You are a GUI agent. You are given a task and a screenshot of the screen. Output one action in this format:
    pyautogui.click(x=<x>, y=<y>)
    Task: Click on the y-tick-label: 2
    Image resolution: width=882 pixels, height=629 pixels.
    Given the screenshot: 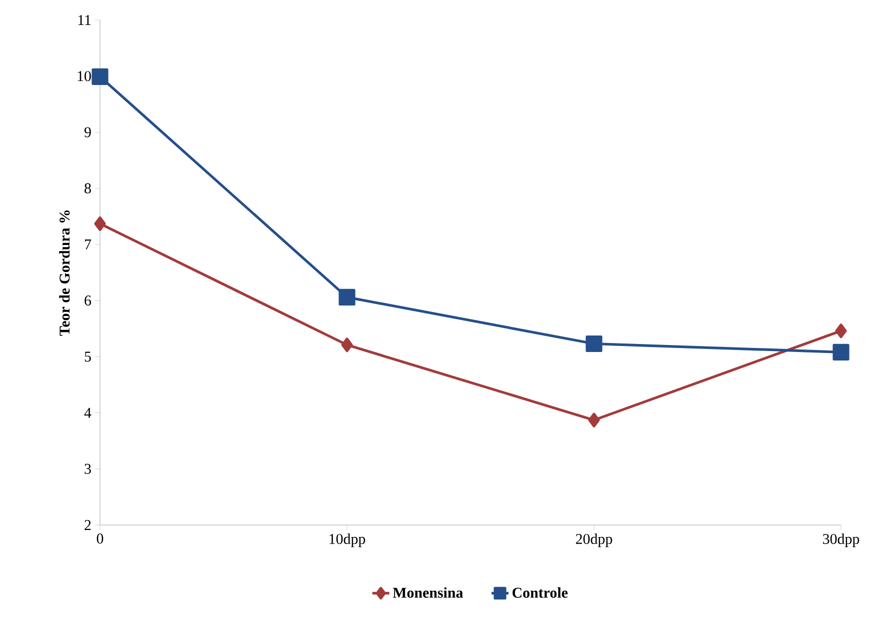 What is the action you would take?
    pyautogui.click(x=87, y=525)
    